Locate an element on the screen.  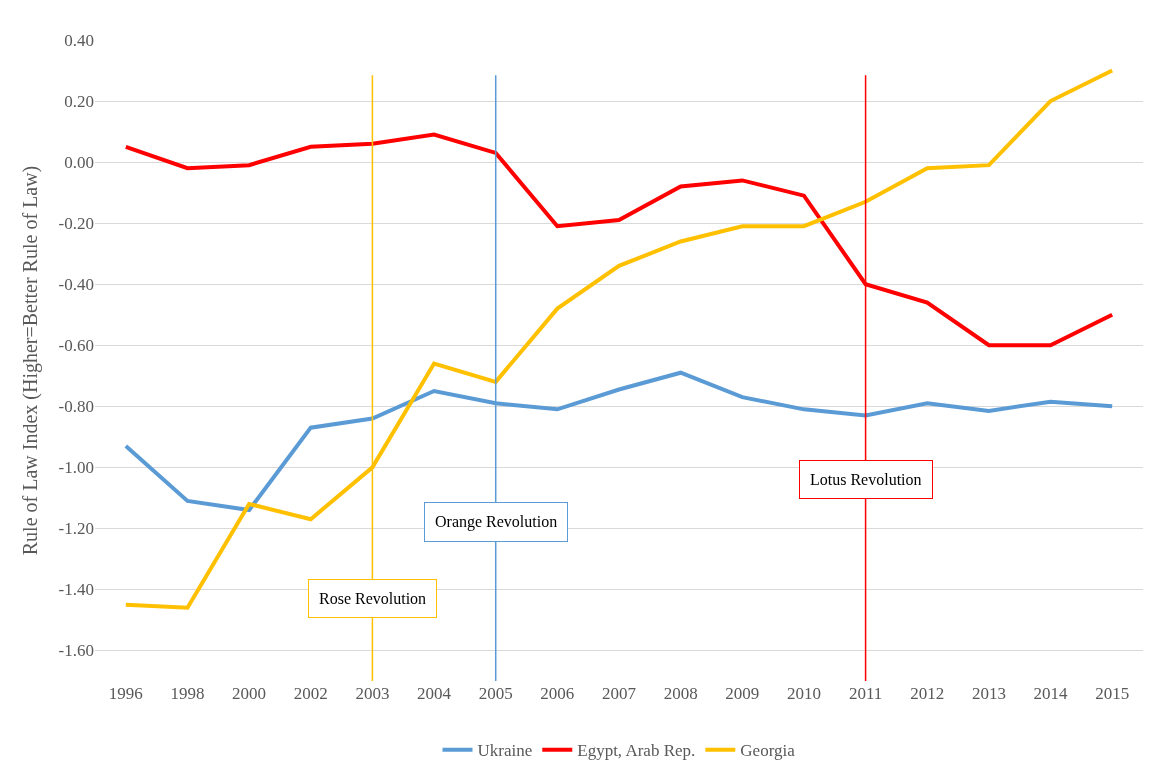
y-axis-title: Rule of Law Index (Higher=Better Rule of Law) is located at coordinates (31, 360).